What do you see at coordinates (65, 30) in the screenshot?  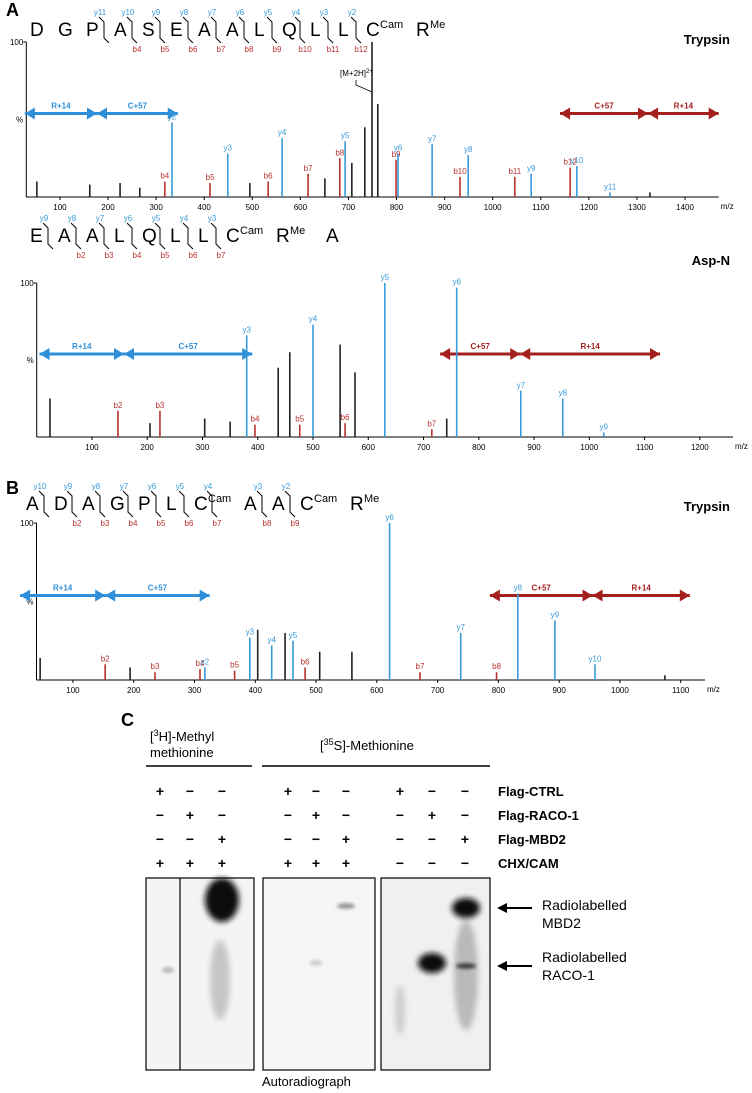 I see `residue: G` at bounding box center [65, 30].